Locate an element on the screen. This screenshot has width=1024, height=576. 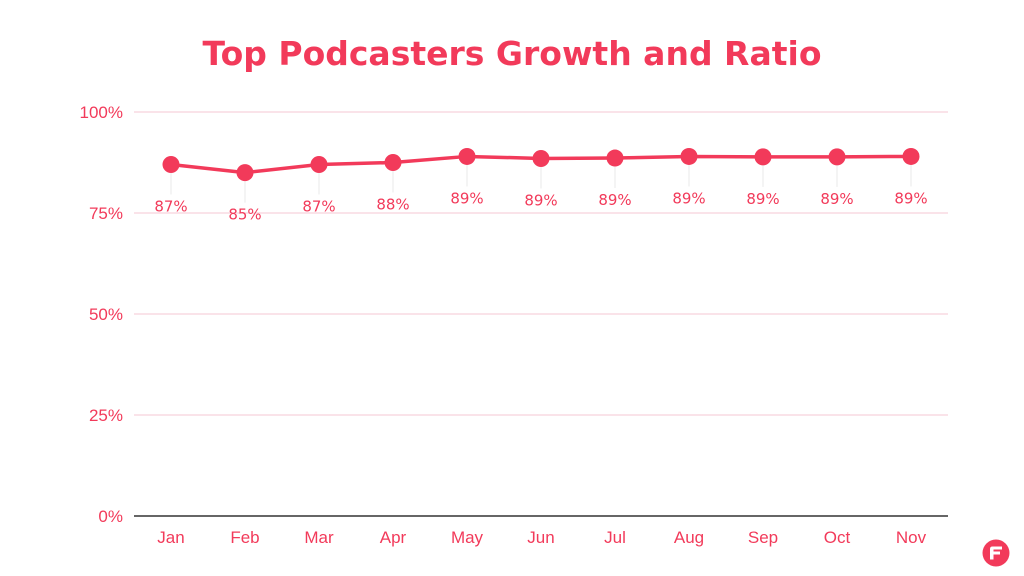
chart-title: Top Podcasters Growth and Ratio is located at coordinates (512, 53).